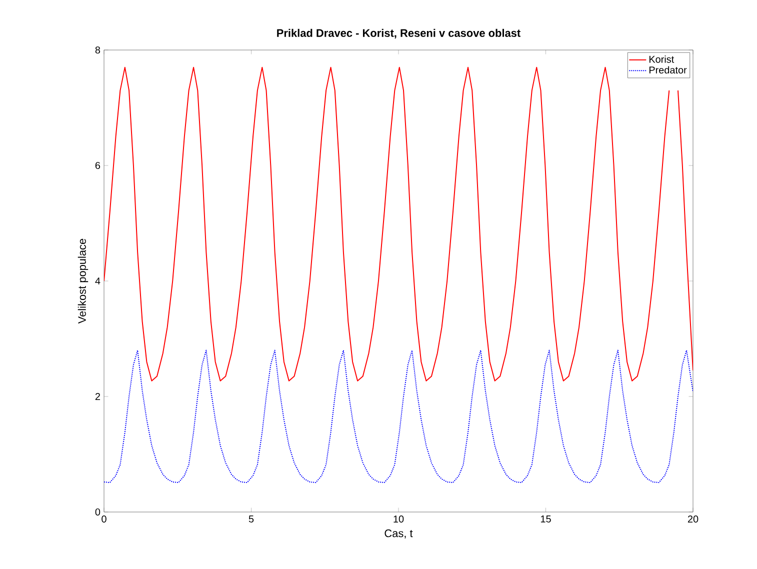  I want to click on y-tick-label: 4, so click(97, 281).